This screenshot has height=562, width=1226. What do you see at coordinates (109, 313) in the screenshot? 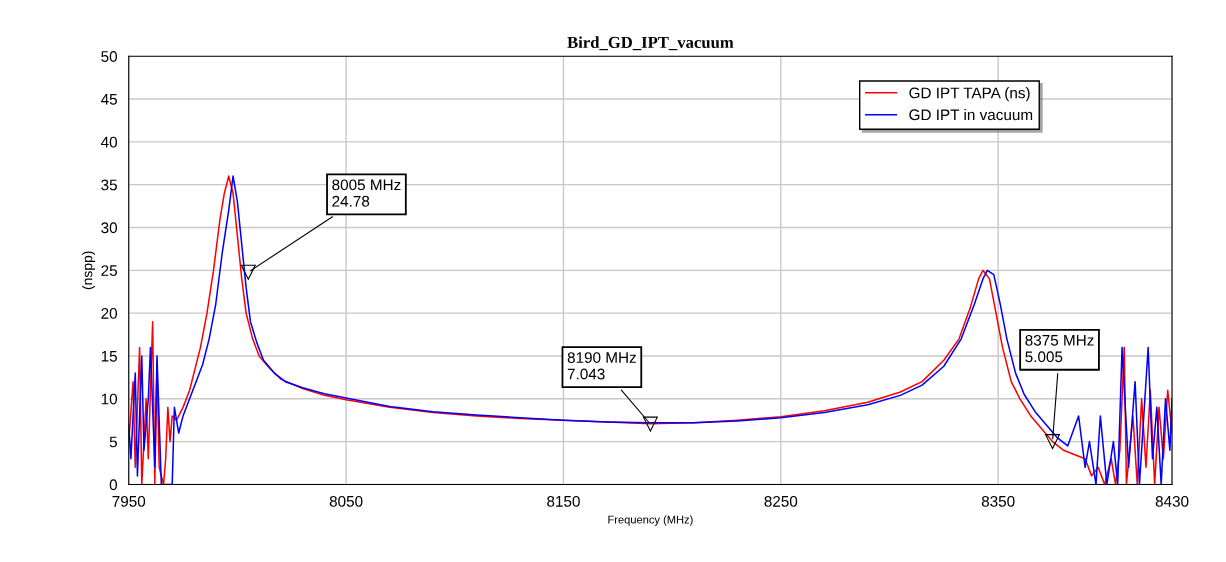
I see `y-tick-label: 20` at bounding box center [109, 313].